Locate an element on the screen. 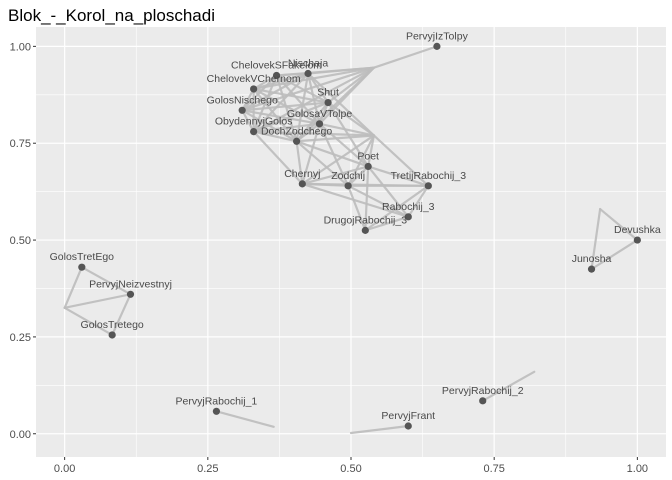 Image resolution: width=672 pixels, height=480 pixels. node-label: PervyjIzTolpy is located at coordinates (437, 36).